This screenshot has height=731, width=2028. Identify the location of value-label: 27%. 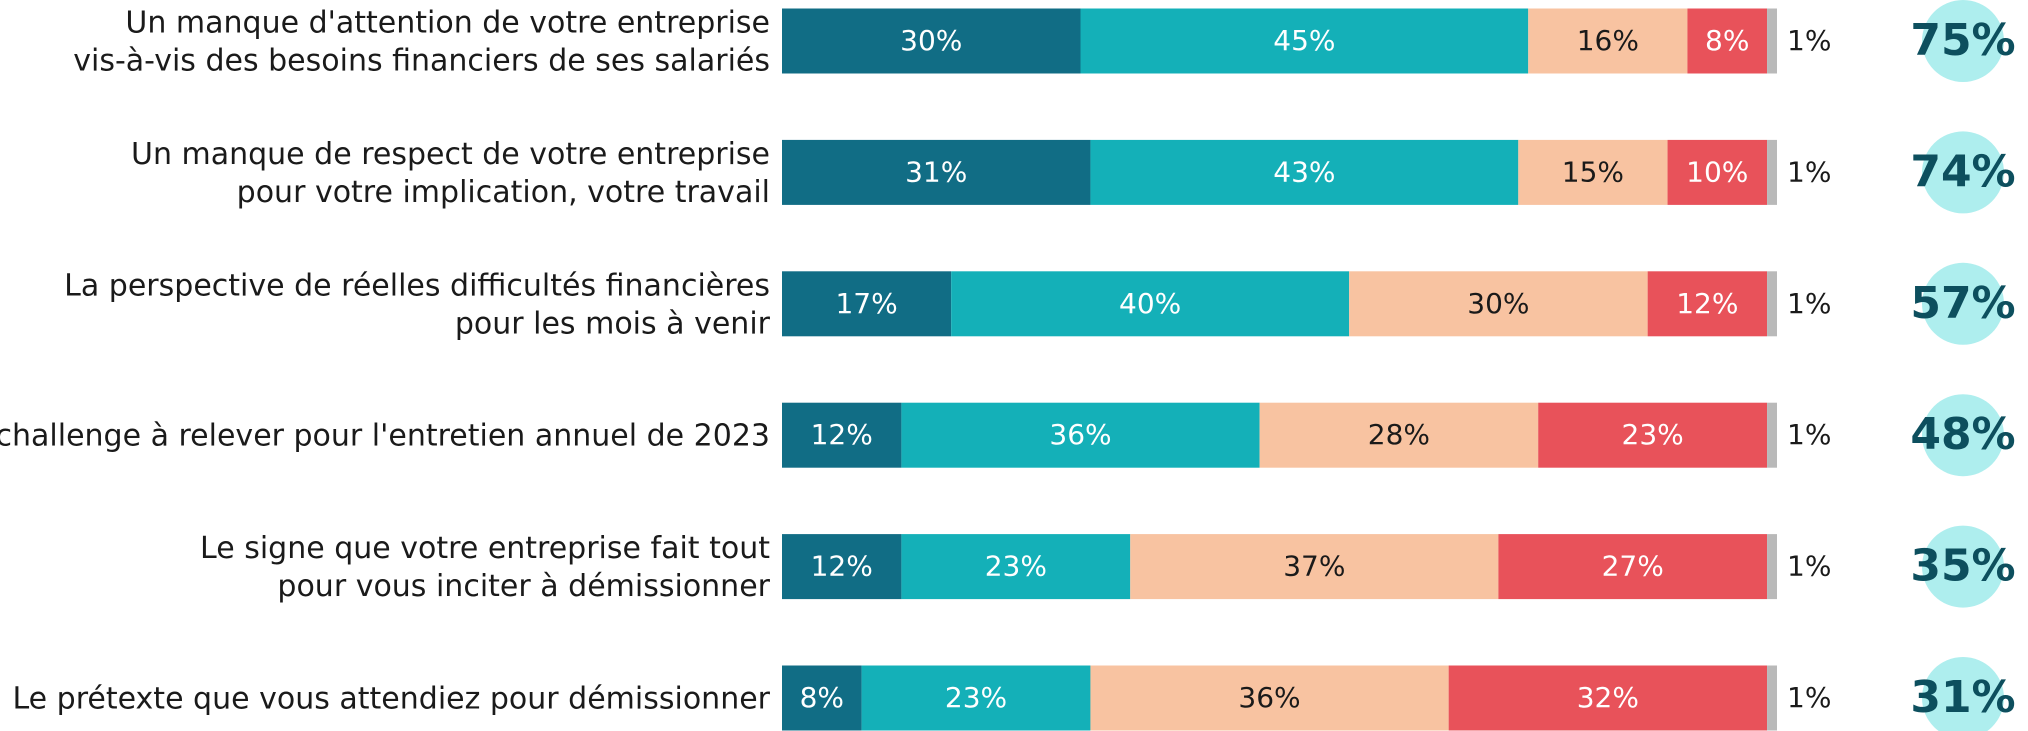
(1633, 566).